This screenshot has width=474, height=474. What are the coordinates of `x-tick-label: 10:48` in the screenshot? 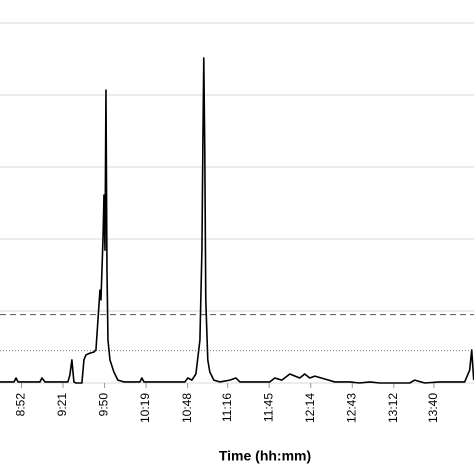 It's located at (187, 408).